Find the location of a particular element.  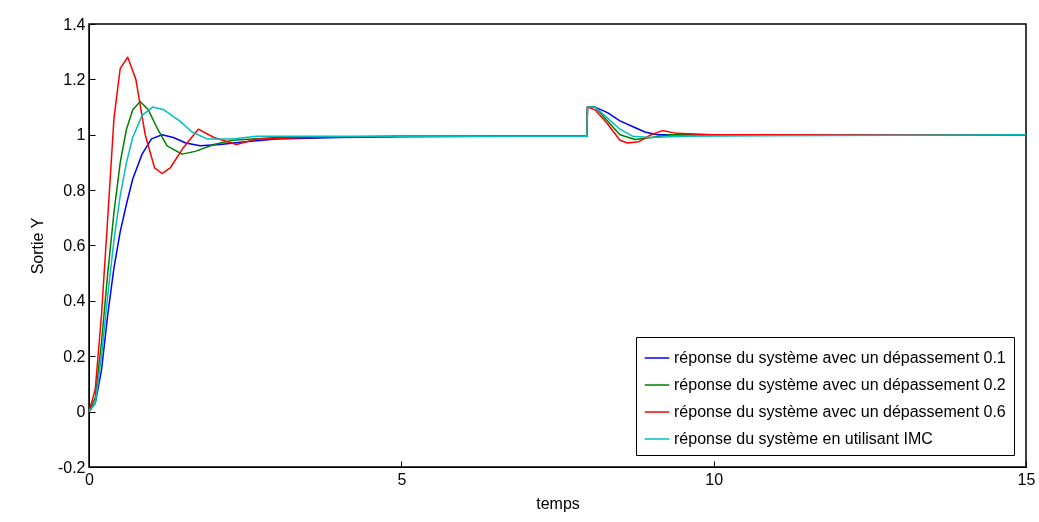

y-axis-title: Sortie Y is located at coordinates (37, 246).